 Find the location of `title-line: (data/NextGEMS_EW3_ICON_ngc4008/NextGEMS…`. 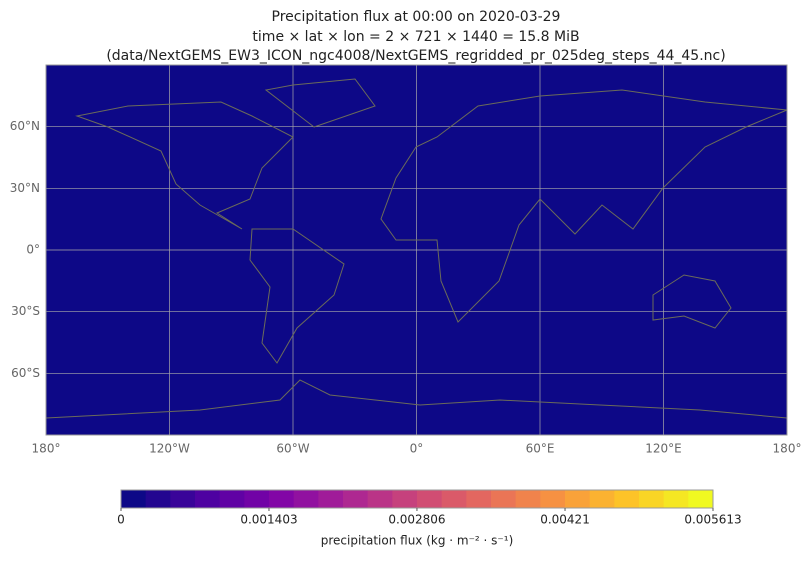

title-line: (data/NextGEMS_EW3_ICON_ngc4008/NextGEMS… is located at coordinates (415, 56).